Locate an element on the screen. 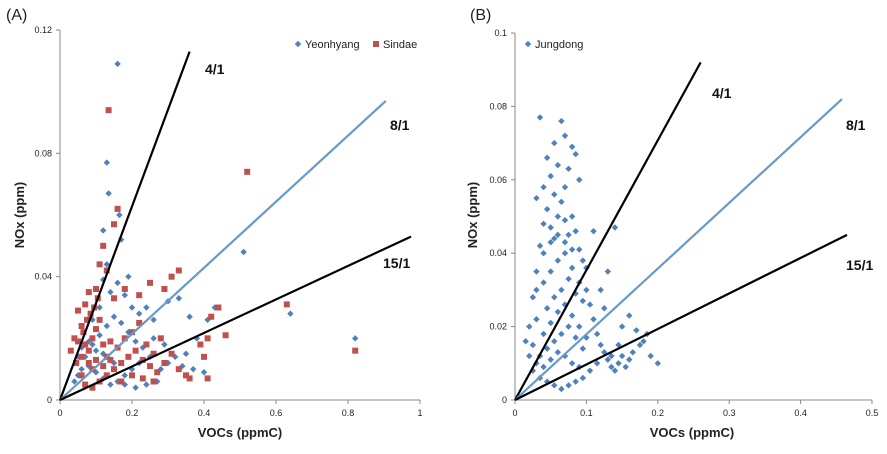 The height and width of the screenshot is (454, 887). x-tick-label: 0.3 is located at coordinates (729, 413).